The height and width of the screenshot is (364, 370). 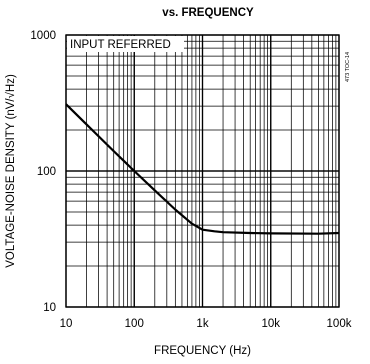 What do you see at coordinates (49, 308) in the screenshot?
I see `y-tick-label: 10` at bounding box center [49, 308].